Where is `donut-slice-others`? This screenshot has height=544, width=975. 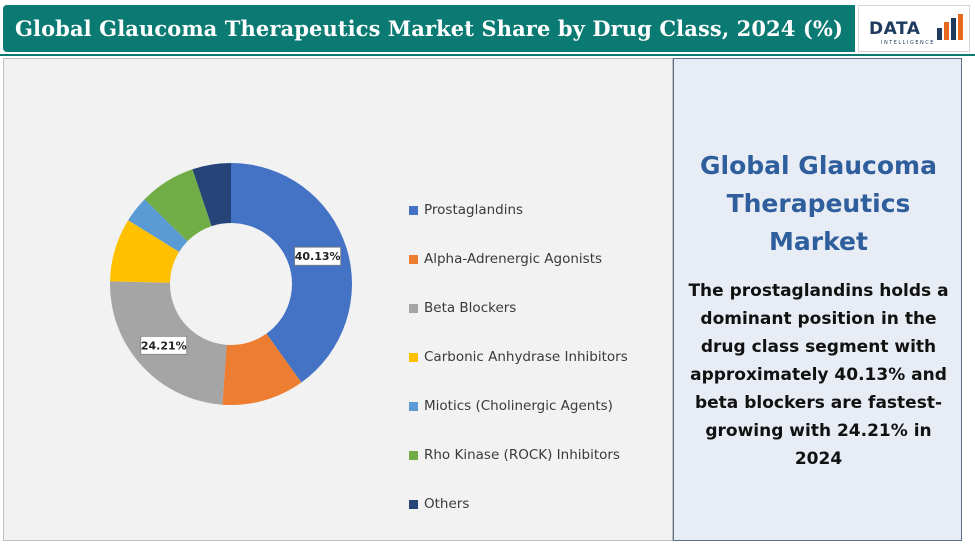
donut-slice-others is located at coordinates (211, 195).